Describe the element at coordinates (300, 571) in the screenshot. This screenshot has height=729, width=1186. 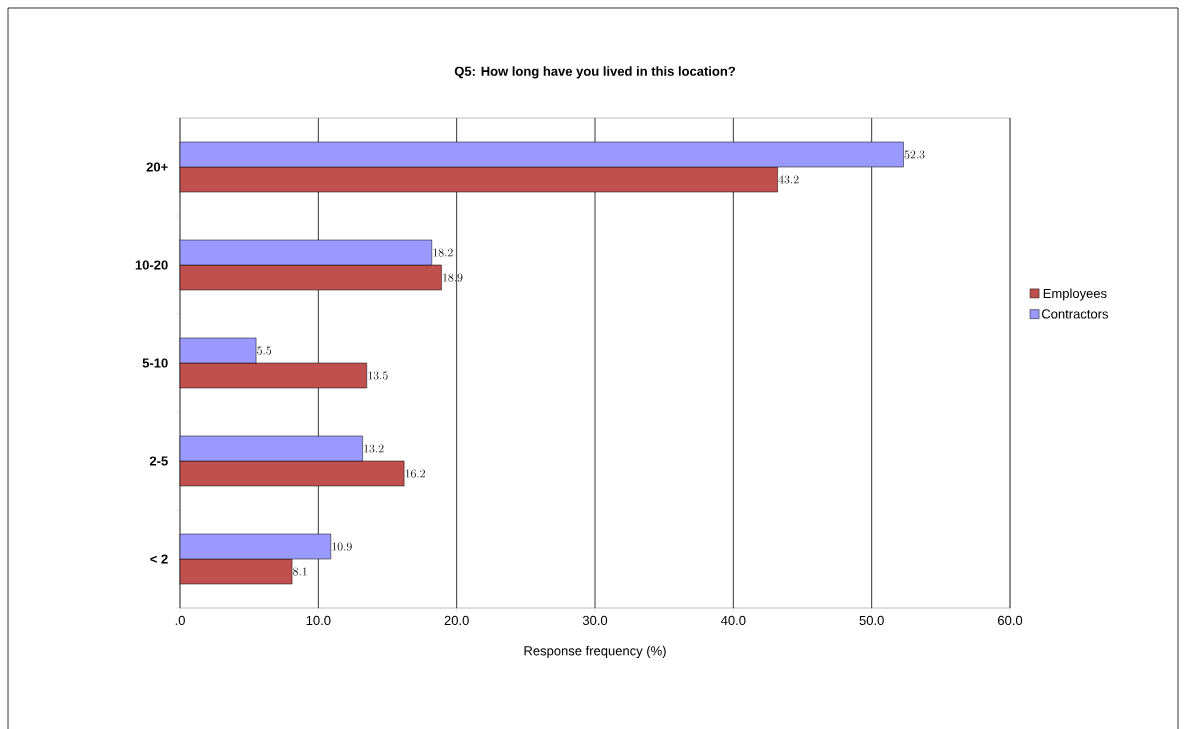
I see `data-label: 8. 1` at that location.